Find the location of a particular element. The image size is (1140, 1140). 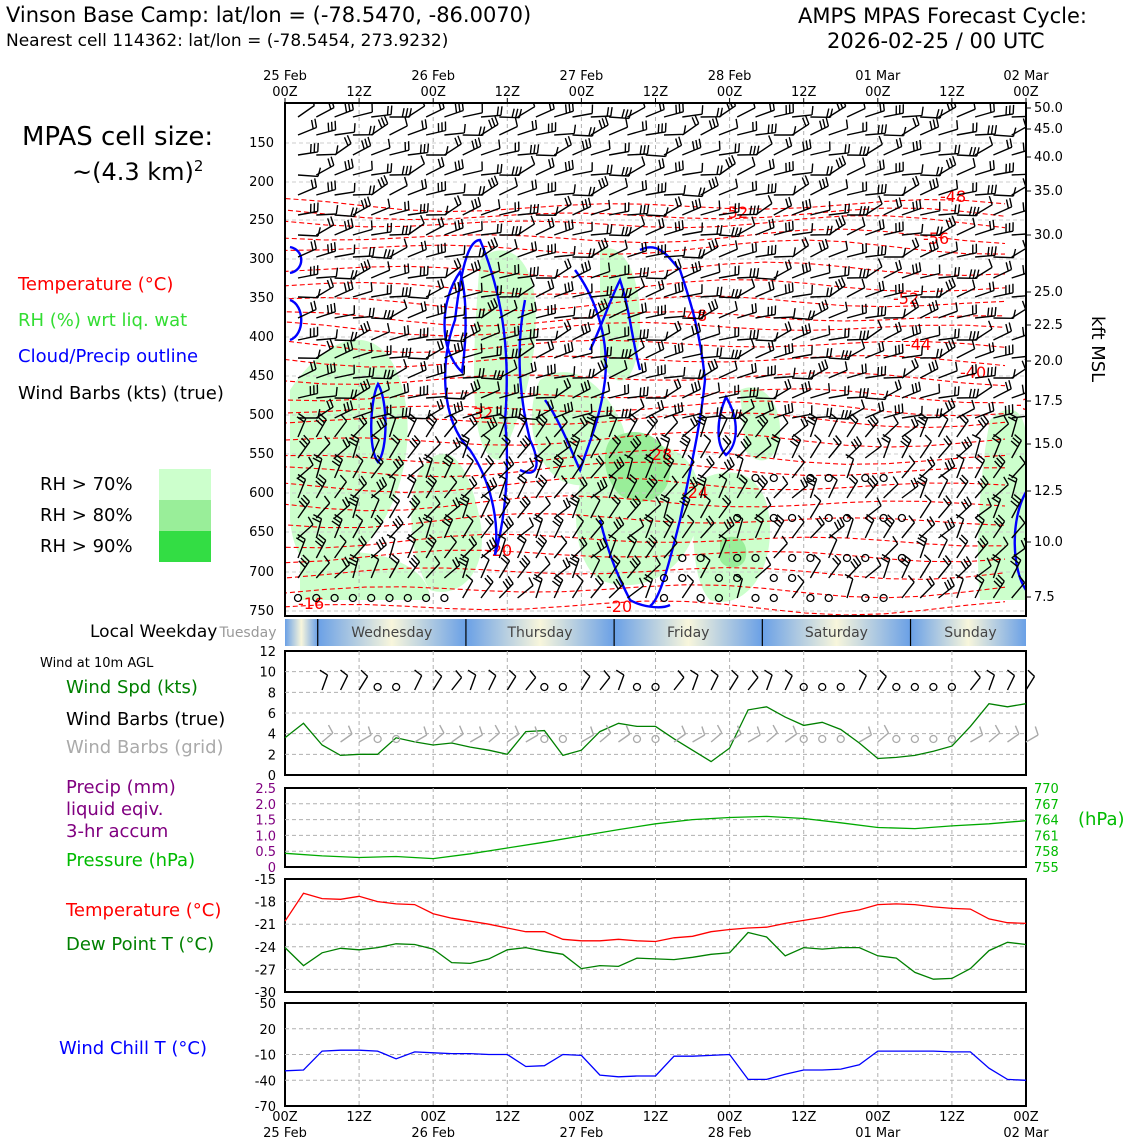

legend-cloud: Cloud/Precip outline is located at coordinates (108, 356).